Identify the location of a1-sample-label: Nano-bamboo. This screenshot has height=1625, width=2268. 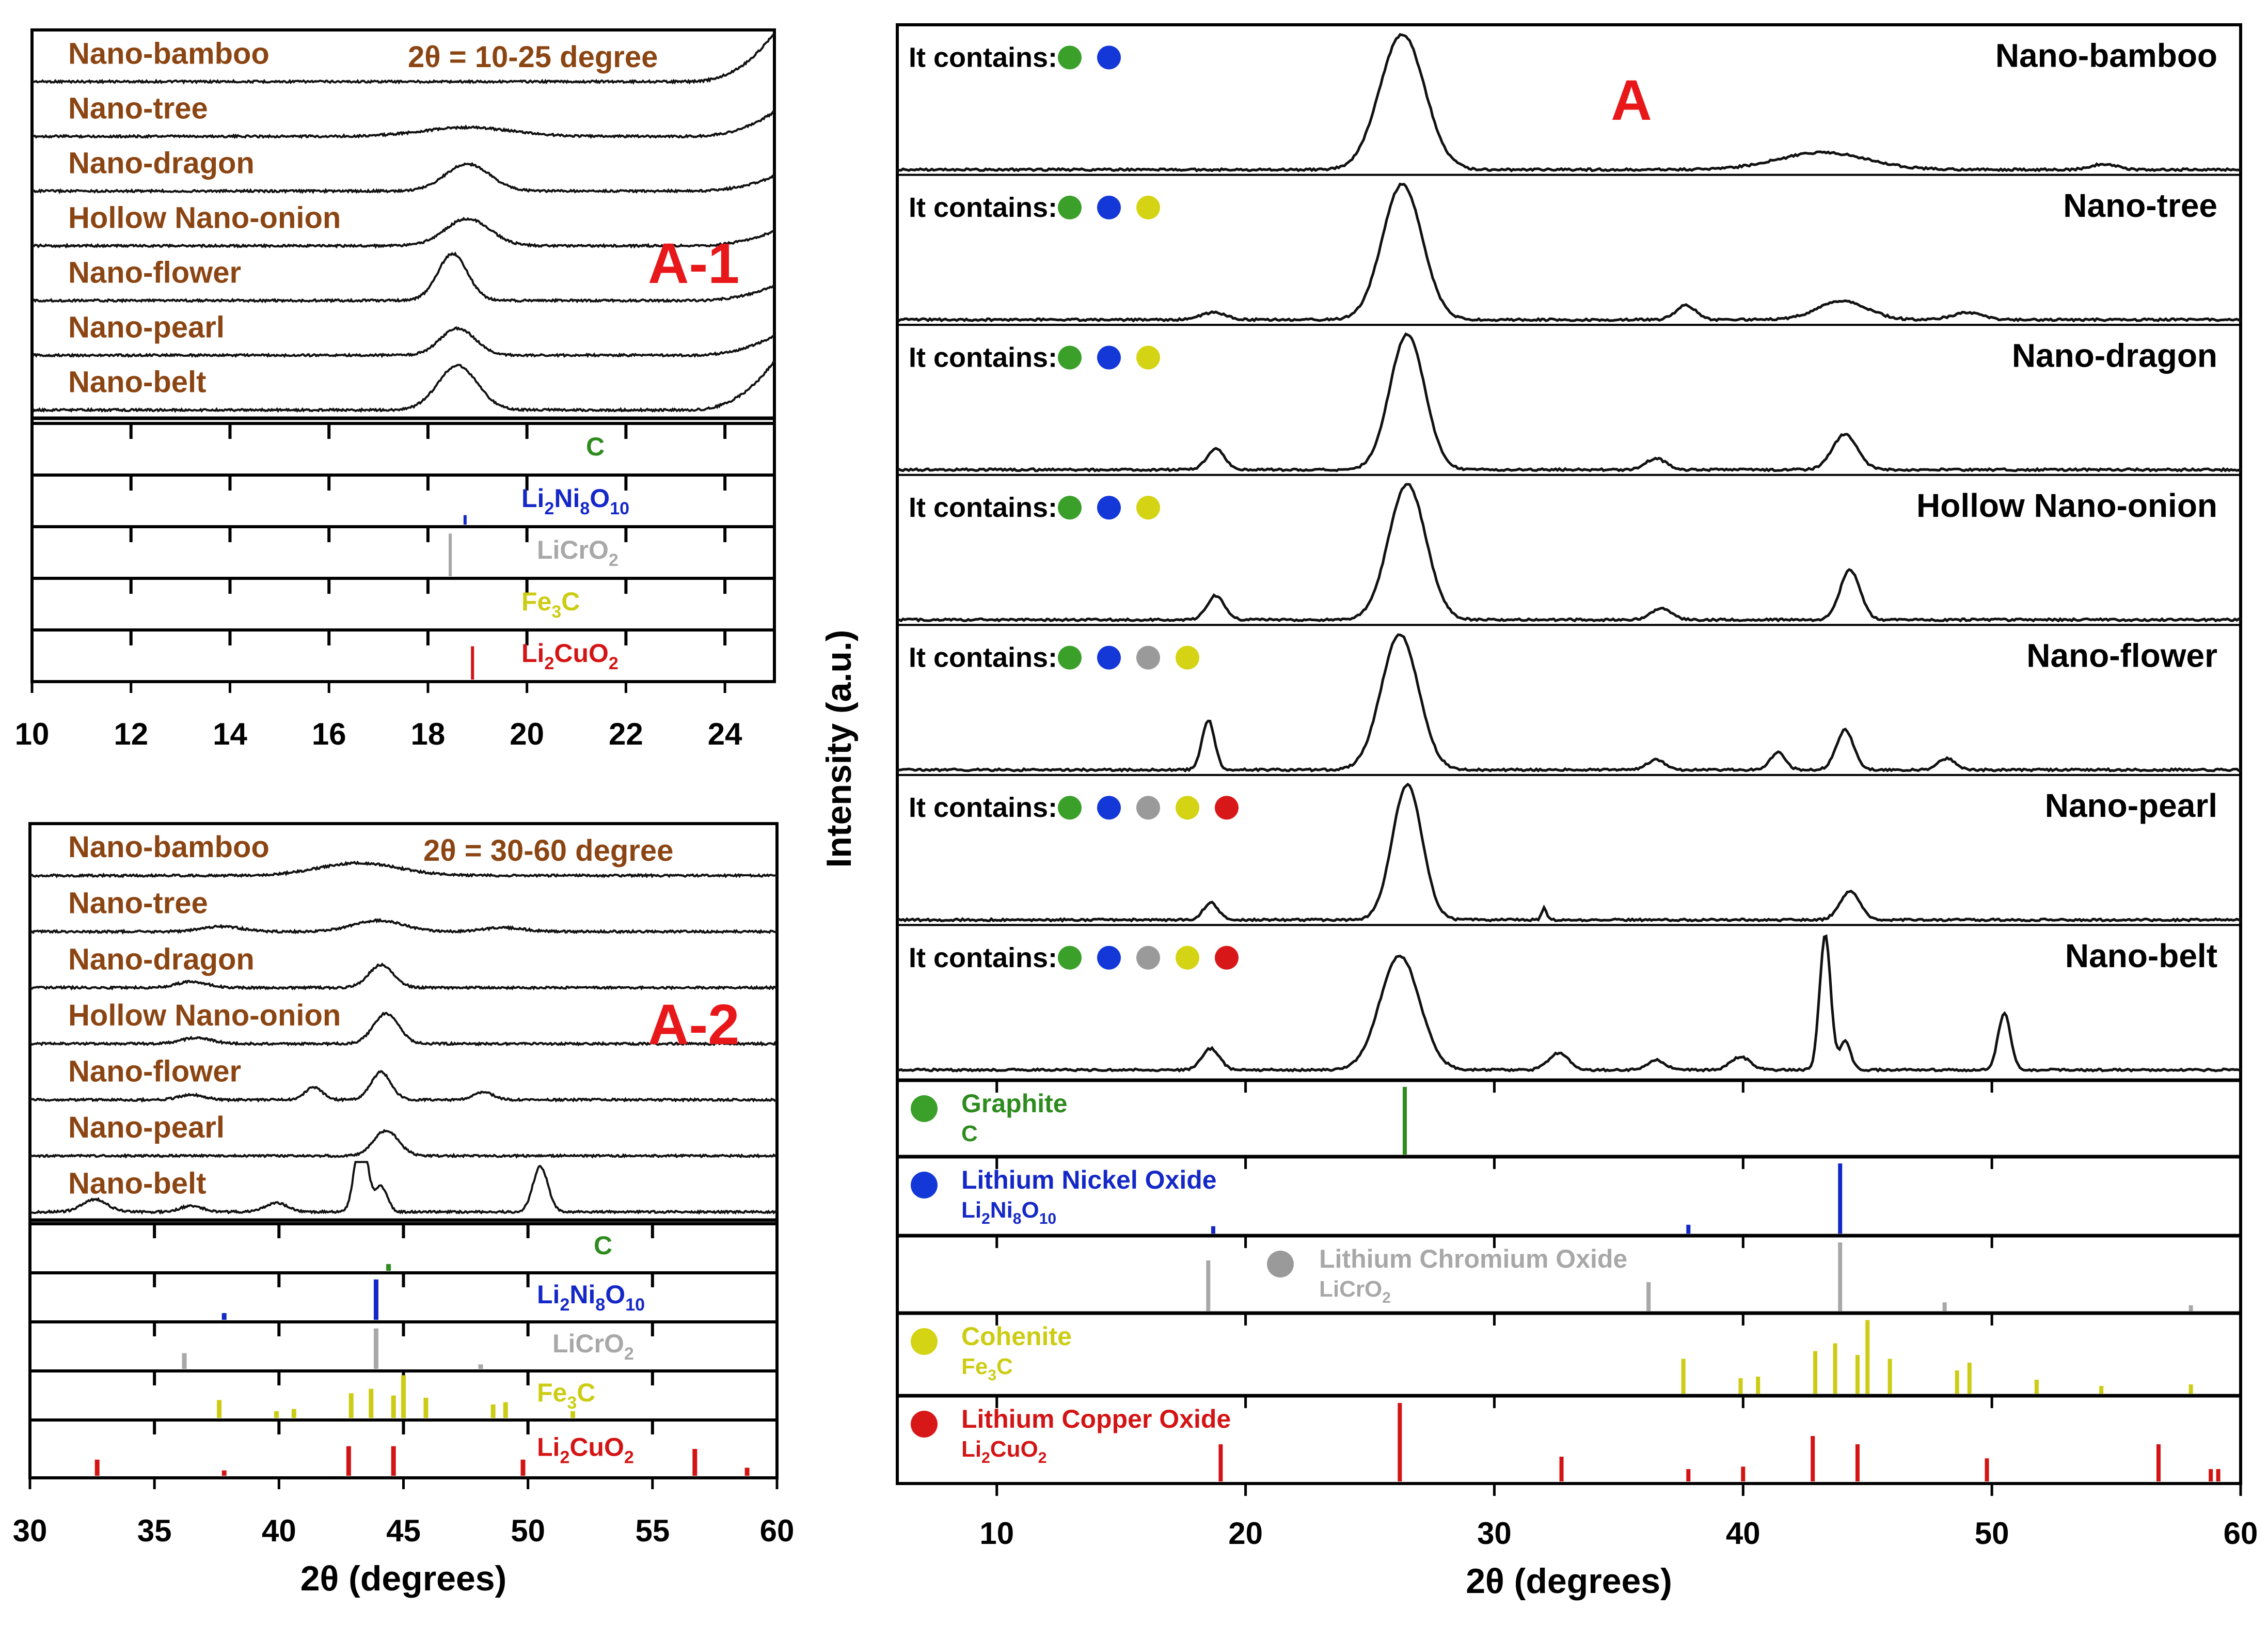
(168, 54).